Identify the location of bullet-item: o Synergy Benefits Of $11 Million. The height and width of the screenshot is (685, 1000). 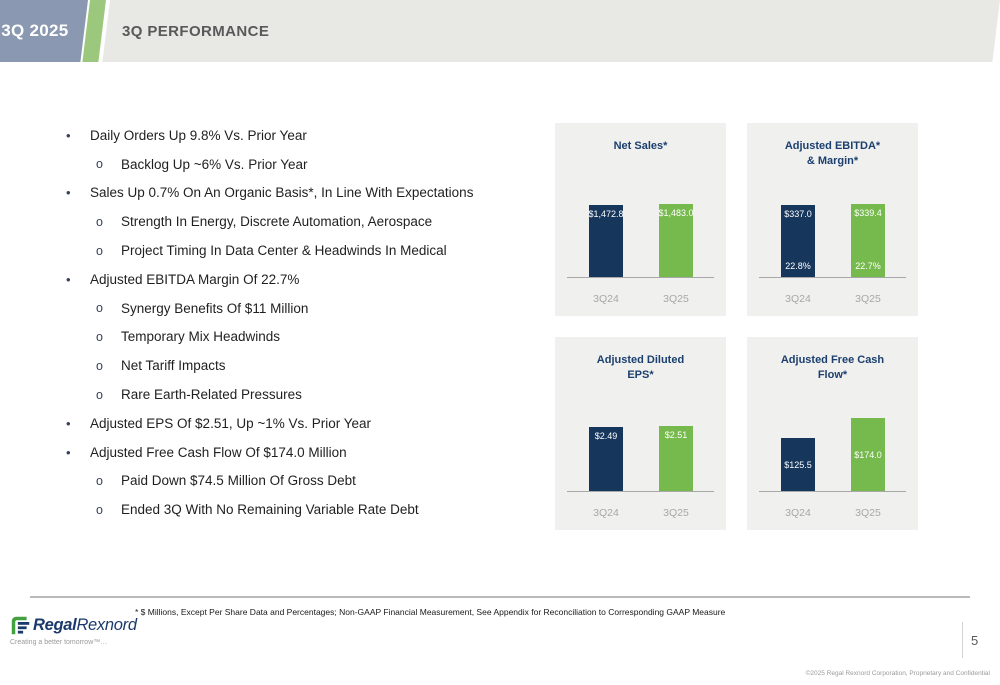
(236, 308).